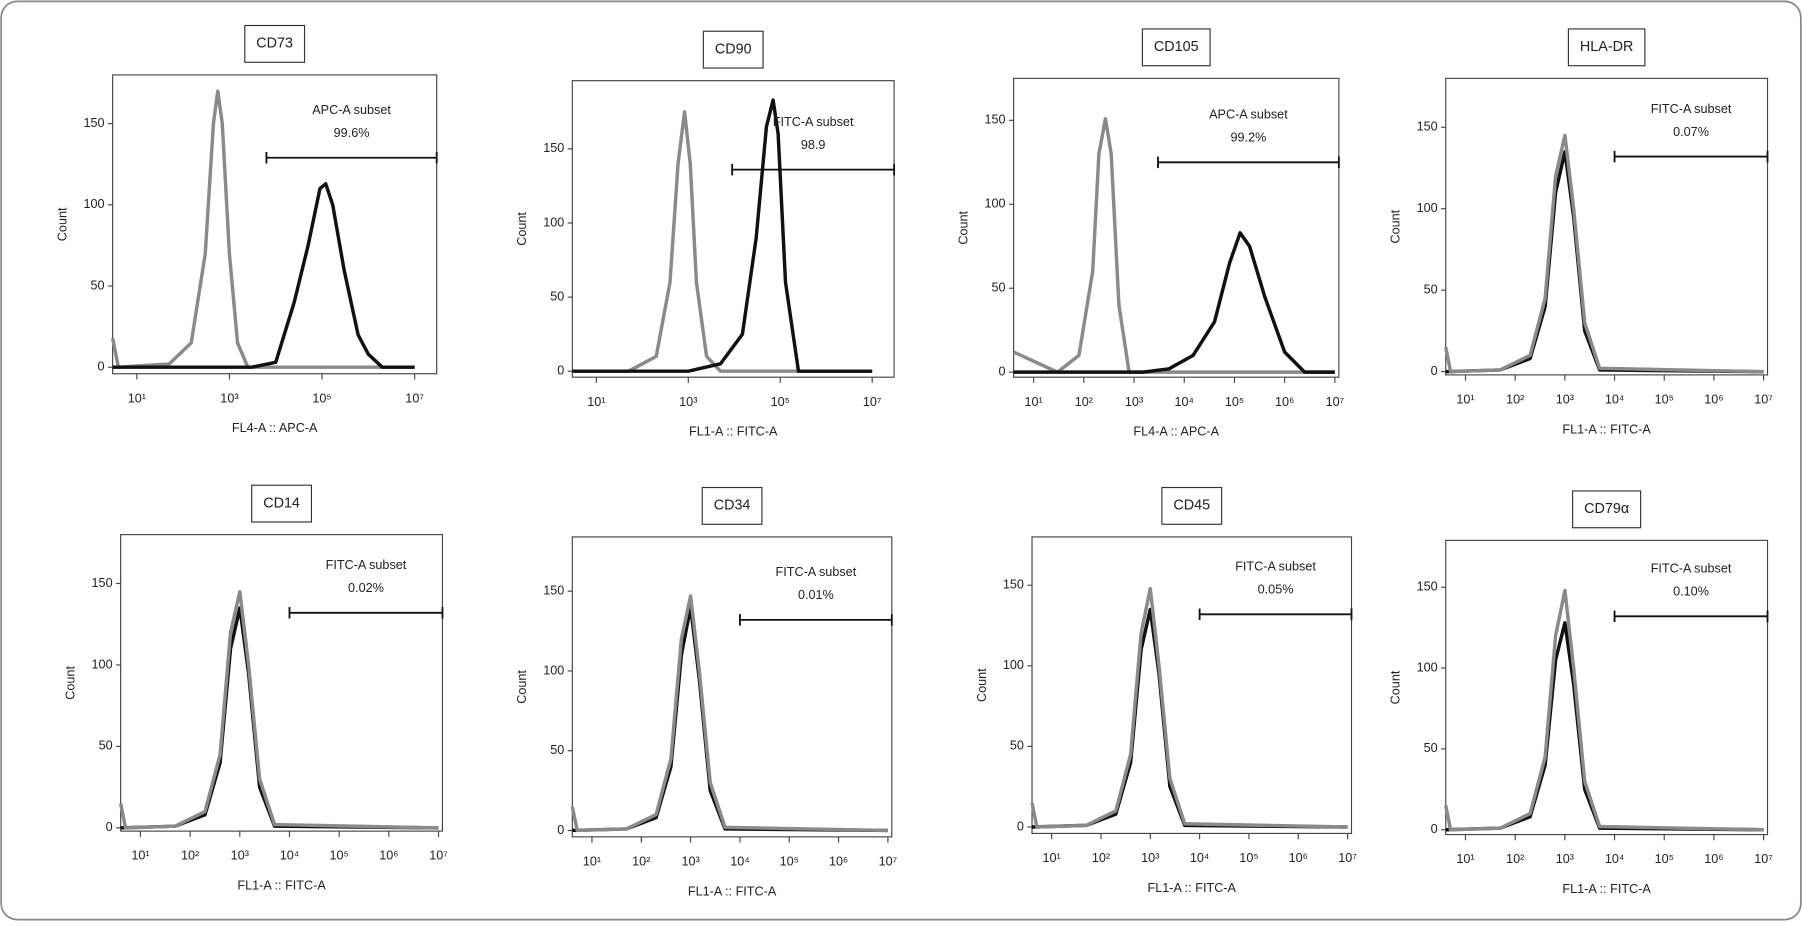  What do you see at coordinates (733, 49) in the screenshot?
I see `panel-title: CD90` at bounding box center [733, 49].